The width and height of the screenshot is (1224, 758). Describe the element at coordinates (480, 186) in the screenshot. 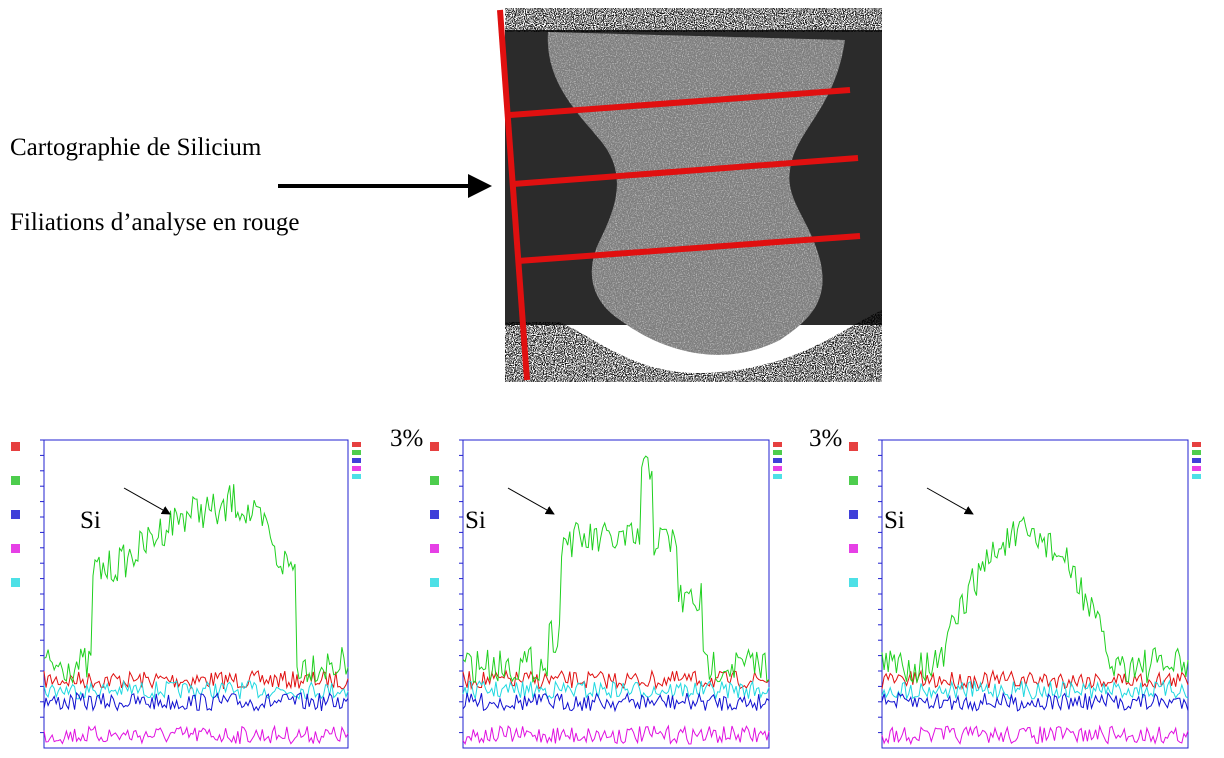

I see `arrow-head` at that location.